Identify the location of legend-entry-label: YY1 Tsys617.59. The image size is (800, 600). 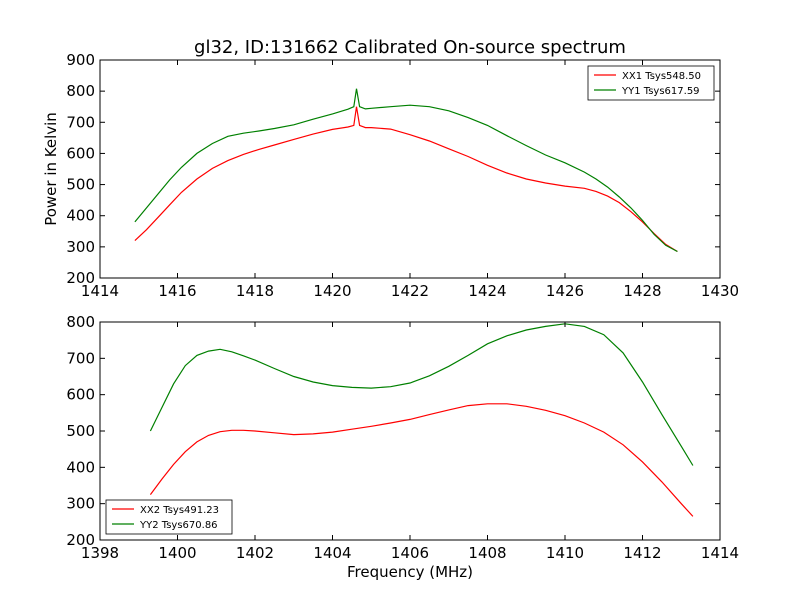
(660, 91).